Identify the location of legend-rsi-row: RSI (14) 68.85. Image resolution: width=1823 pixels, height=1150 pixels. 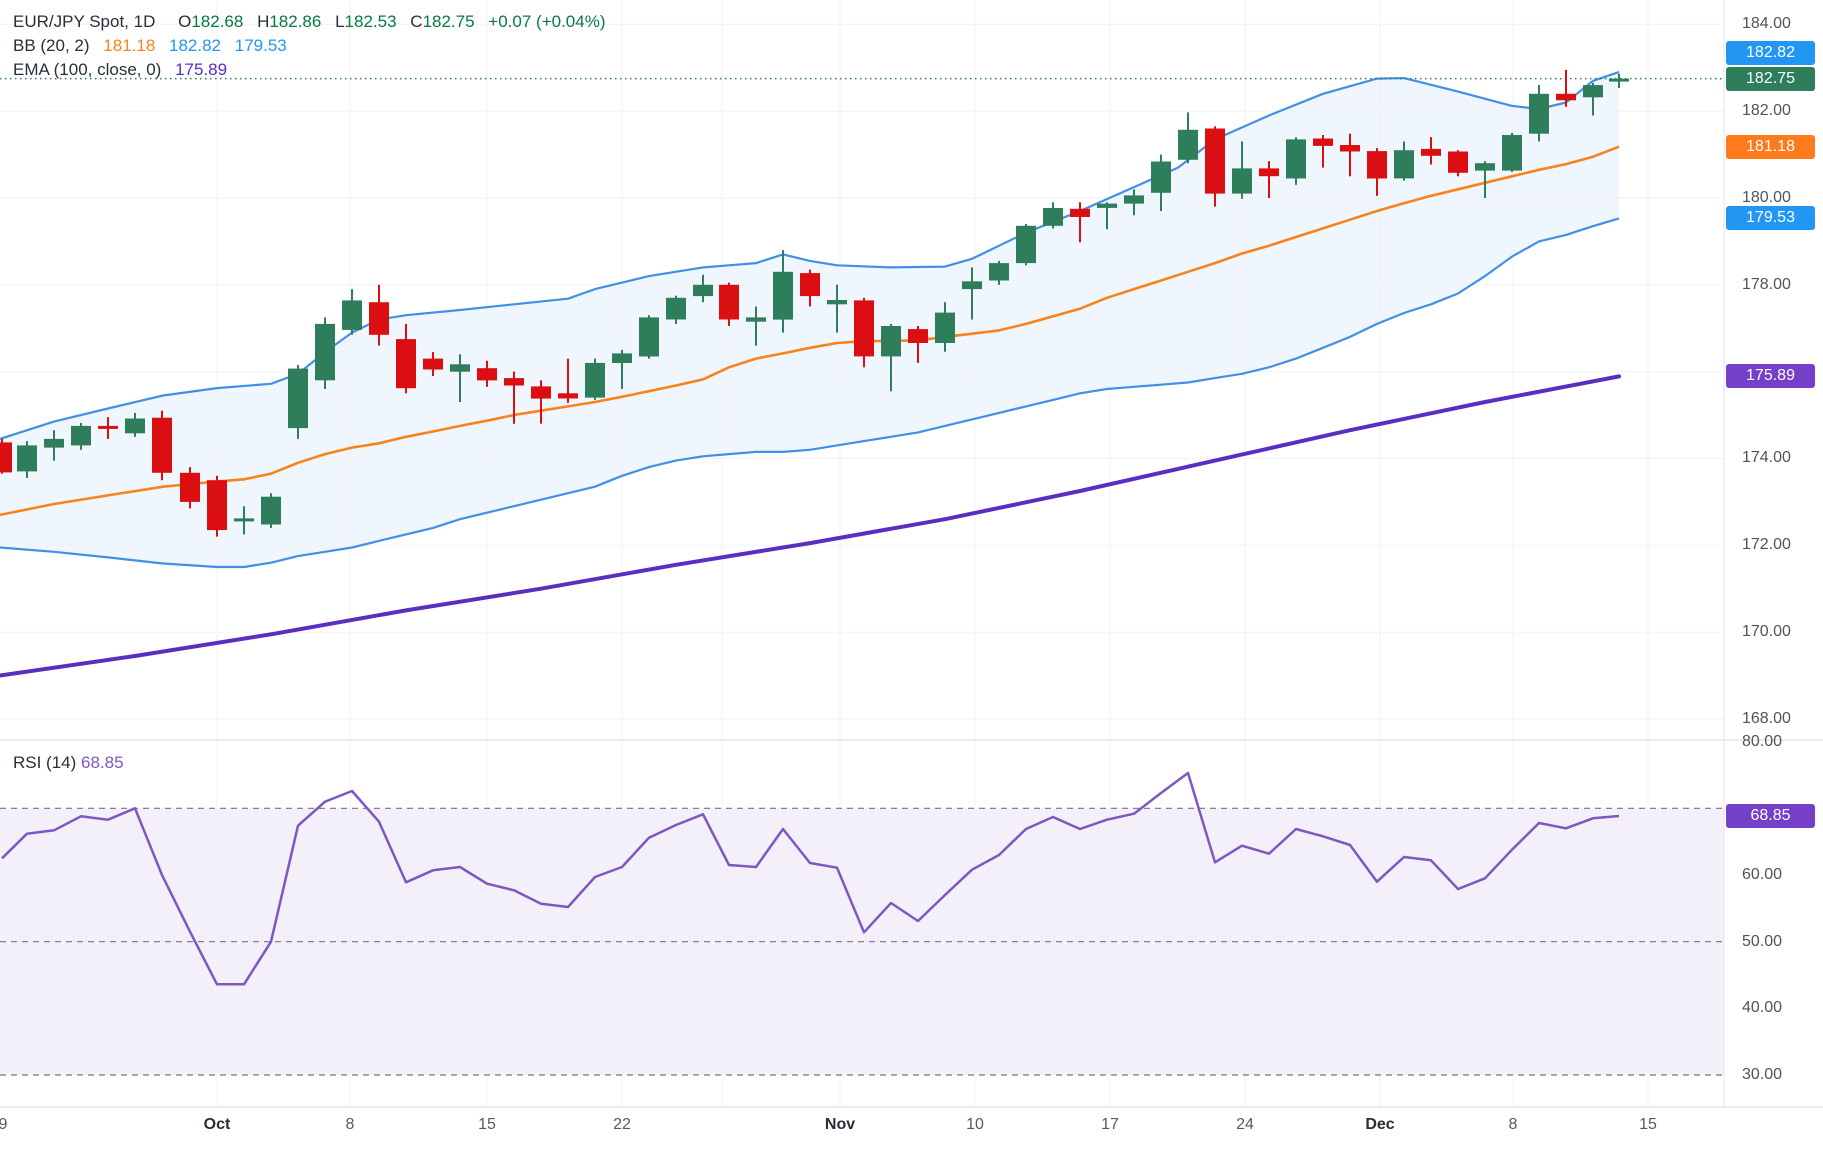
(68, 763).